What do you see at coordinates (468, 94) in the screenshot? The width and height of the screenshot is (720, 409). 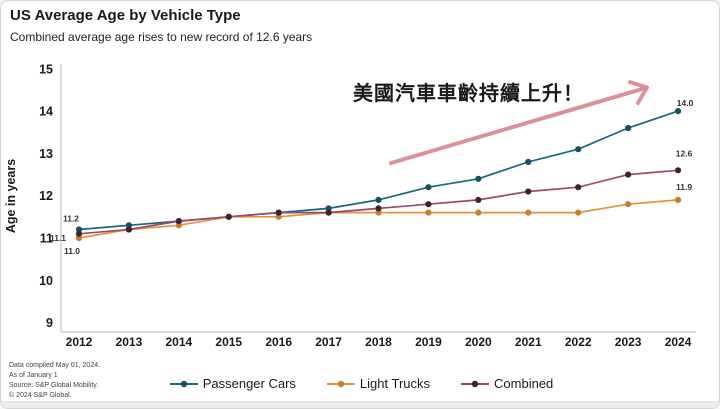 I see `annotation-text: 美國汽車車齡持續上升！` at bounding box center [468, 94].